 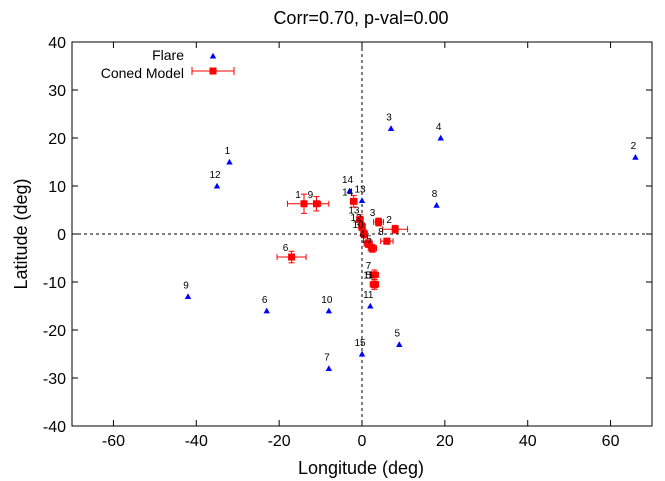 I want to click on flare-point-label: 11, so click(x=368, y=295).